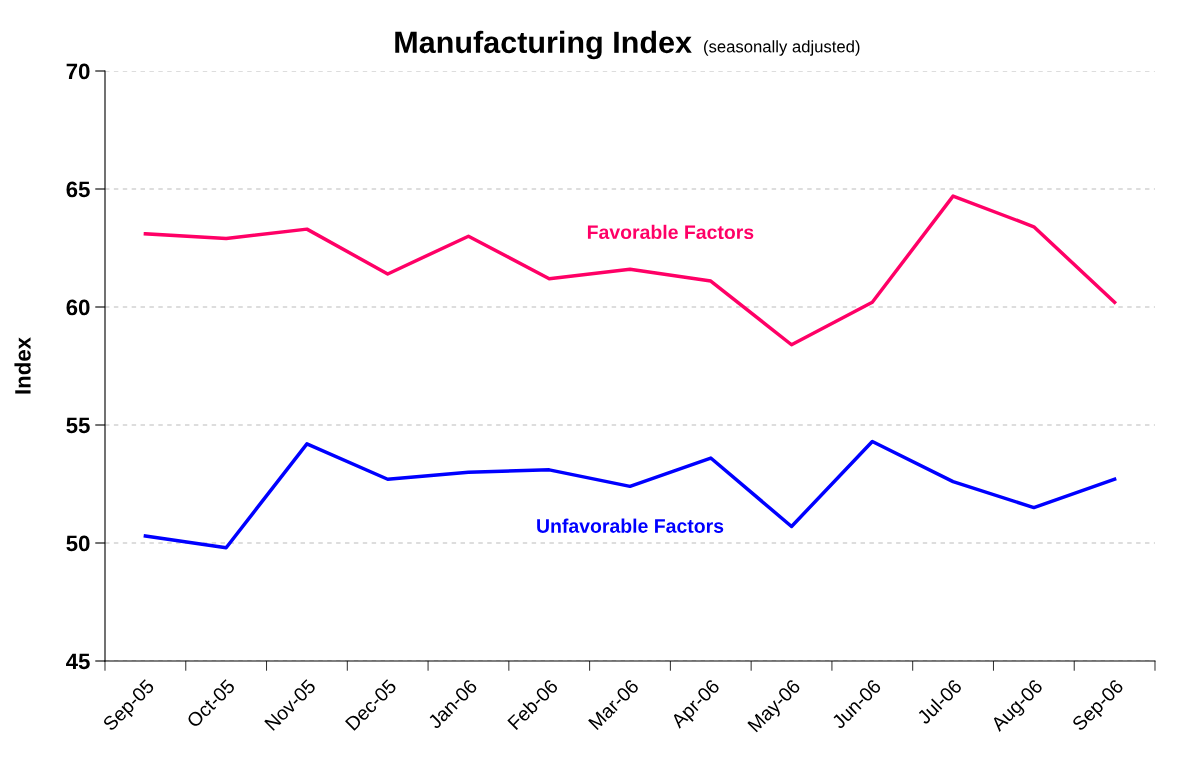 The width and height of the screenshot is (1193, 779). Describe the element at coordinates (78, 661) in the screenshot. I see `y-tick-label: 45` at that location.